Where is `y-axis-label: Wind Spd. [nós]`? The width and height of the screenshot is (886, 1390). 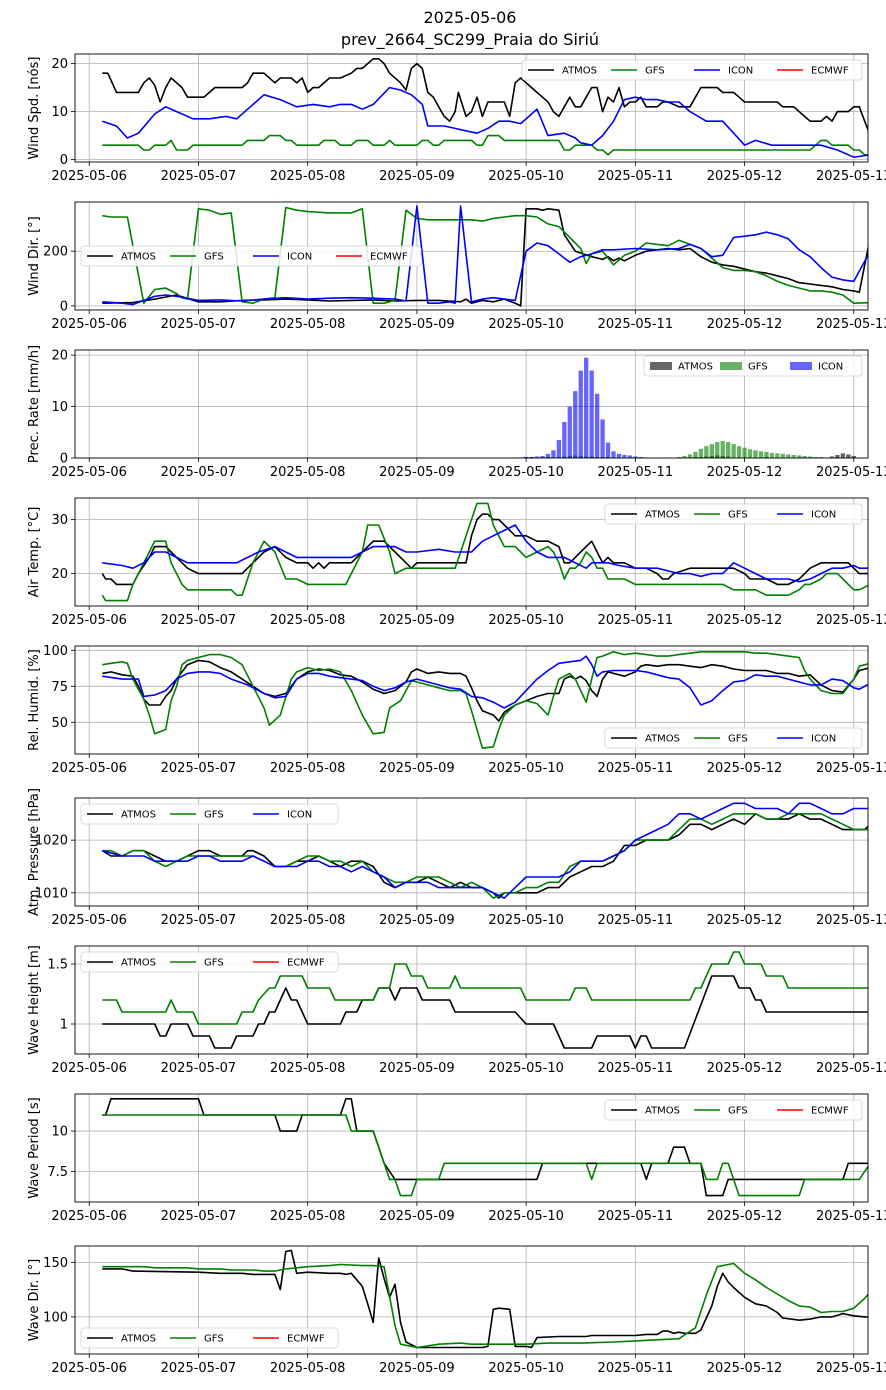
y-axis-label: Wind Spd. [nós] is located at coordinates (34, 108).